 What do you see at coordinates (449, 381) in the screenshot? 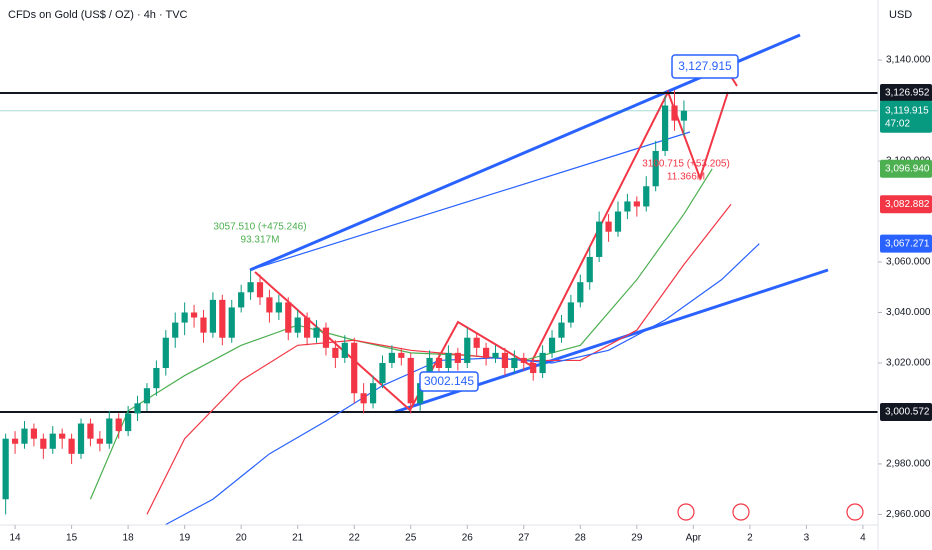
I see `annotation: 3002.145` at bounding box center [449, 381].